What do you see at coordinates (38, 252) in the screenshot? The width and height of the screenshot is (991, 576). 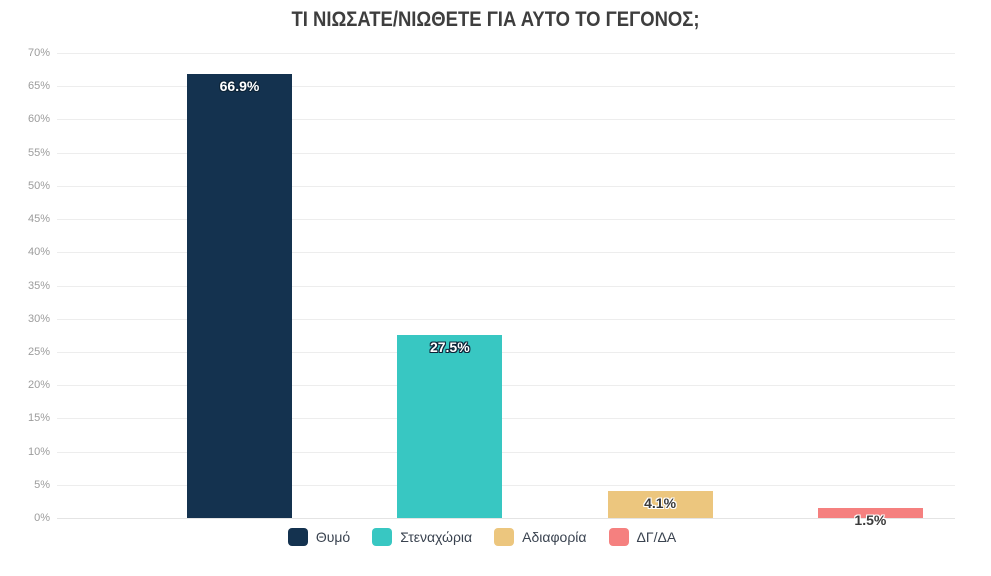 I see `ytick-label-40: 40%` at bounding box center [38, 252].